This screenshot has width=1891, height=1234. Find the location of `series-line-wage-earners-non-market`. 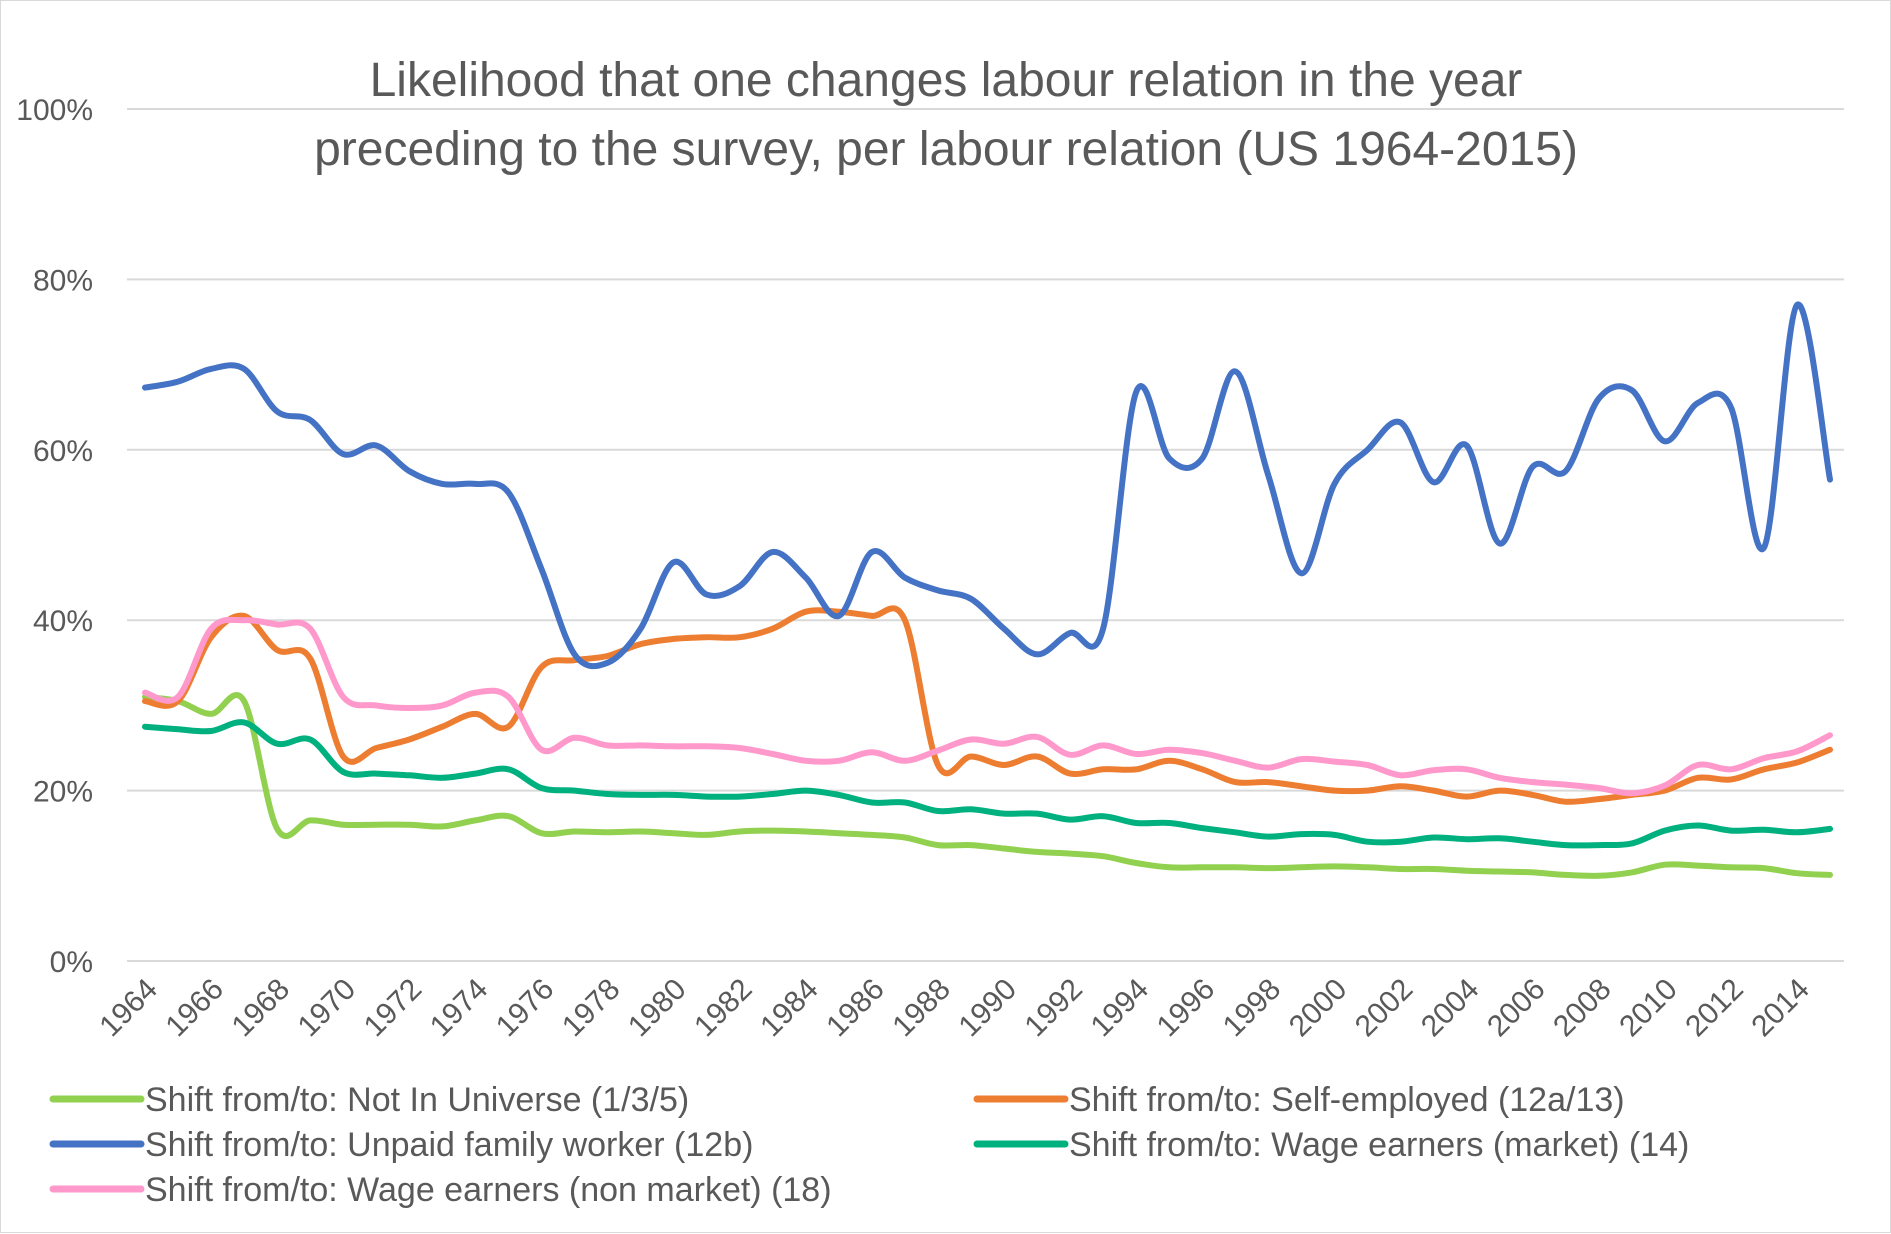

series-line-wage-earners-non-market is located at coordinates (987, 706).